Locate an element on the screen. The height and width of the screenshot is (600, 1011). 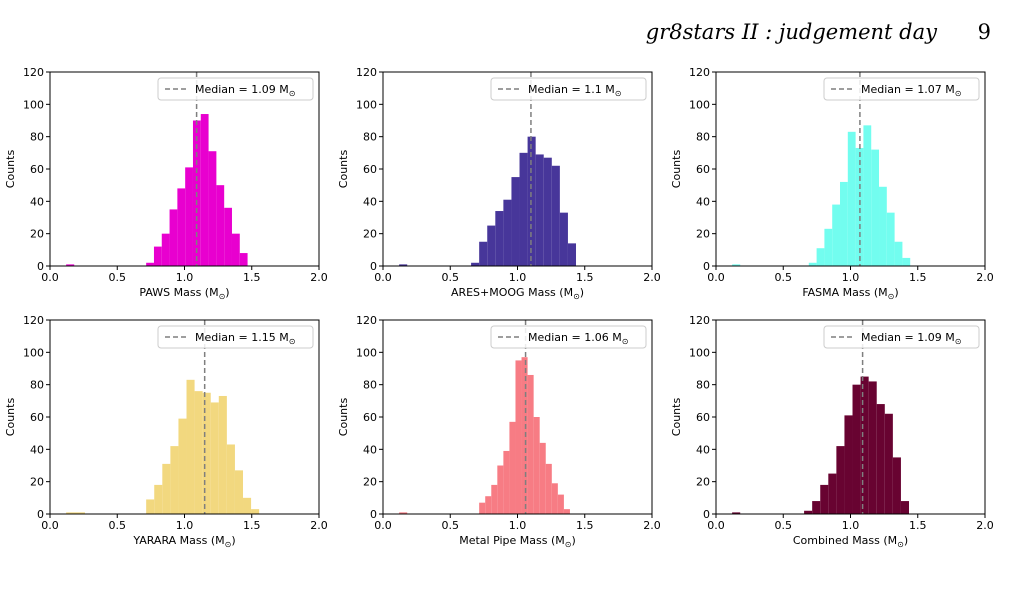
x-axis-label: PAWS Mass (M⊙) is located at coordinates (184, 293).